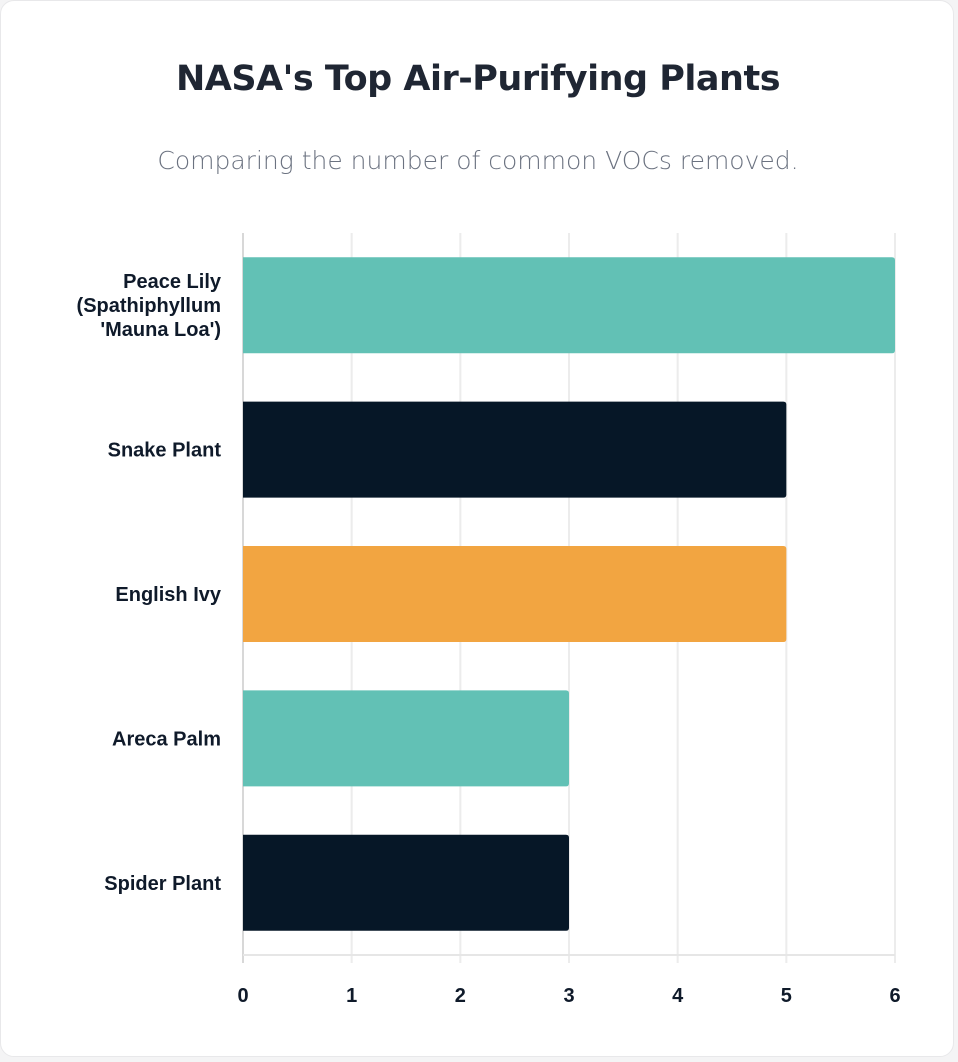  I want to click on x-tick-label: 5, so click(786, 996).